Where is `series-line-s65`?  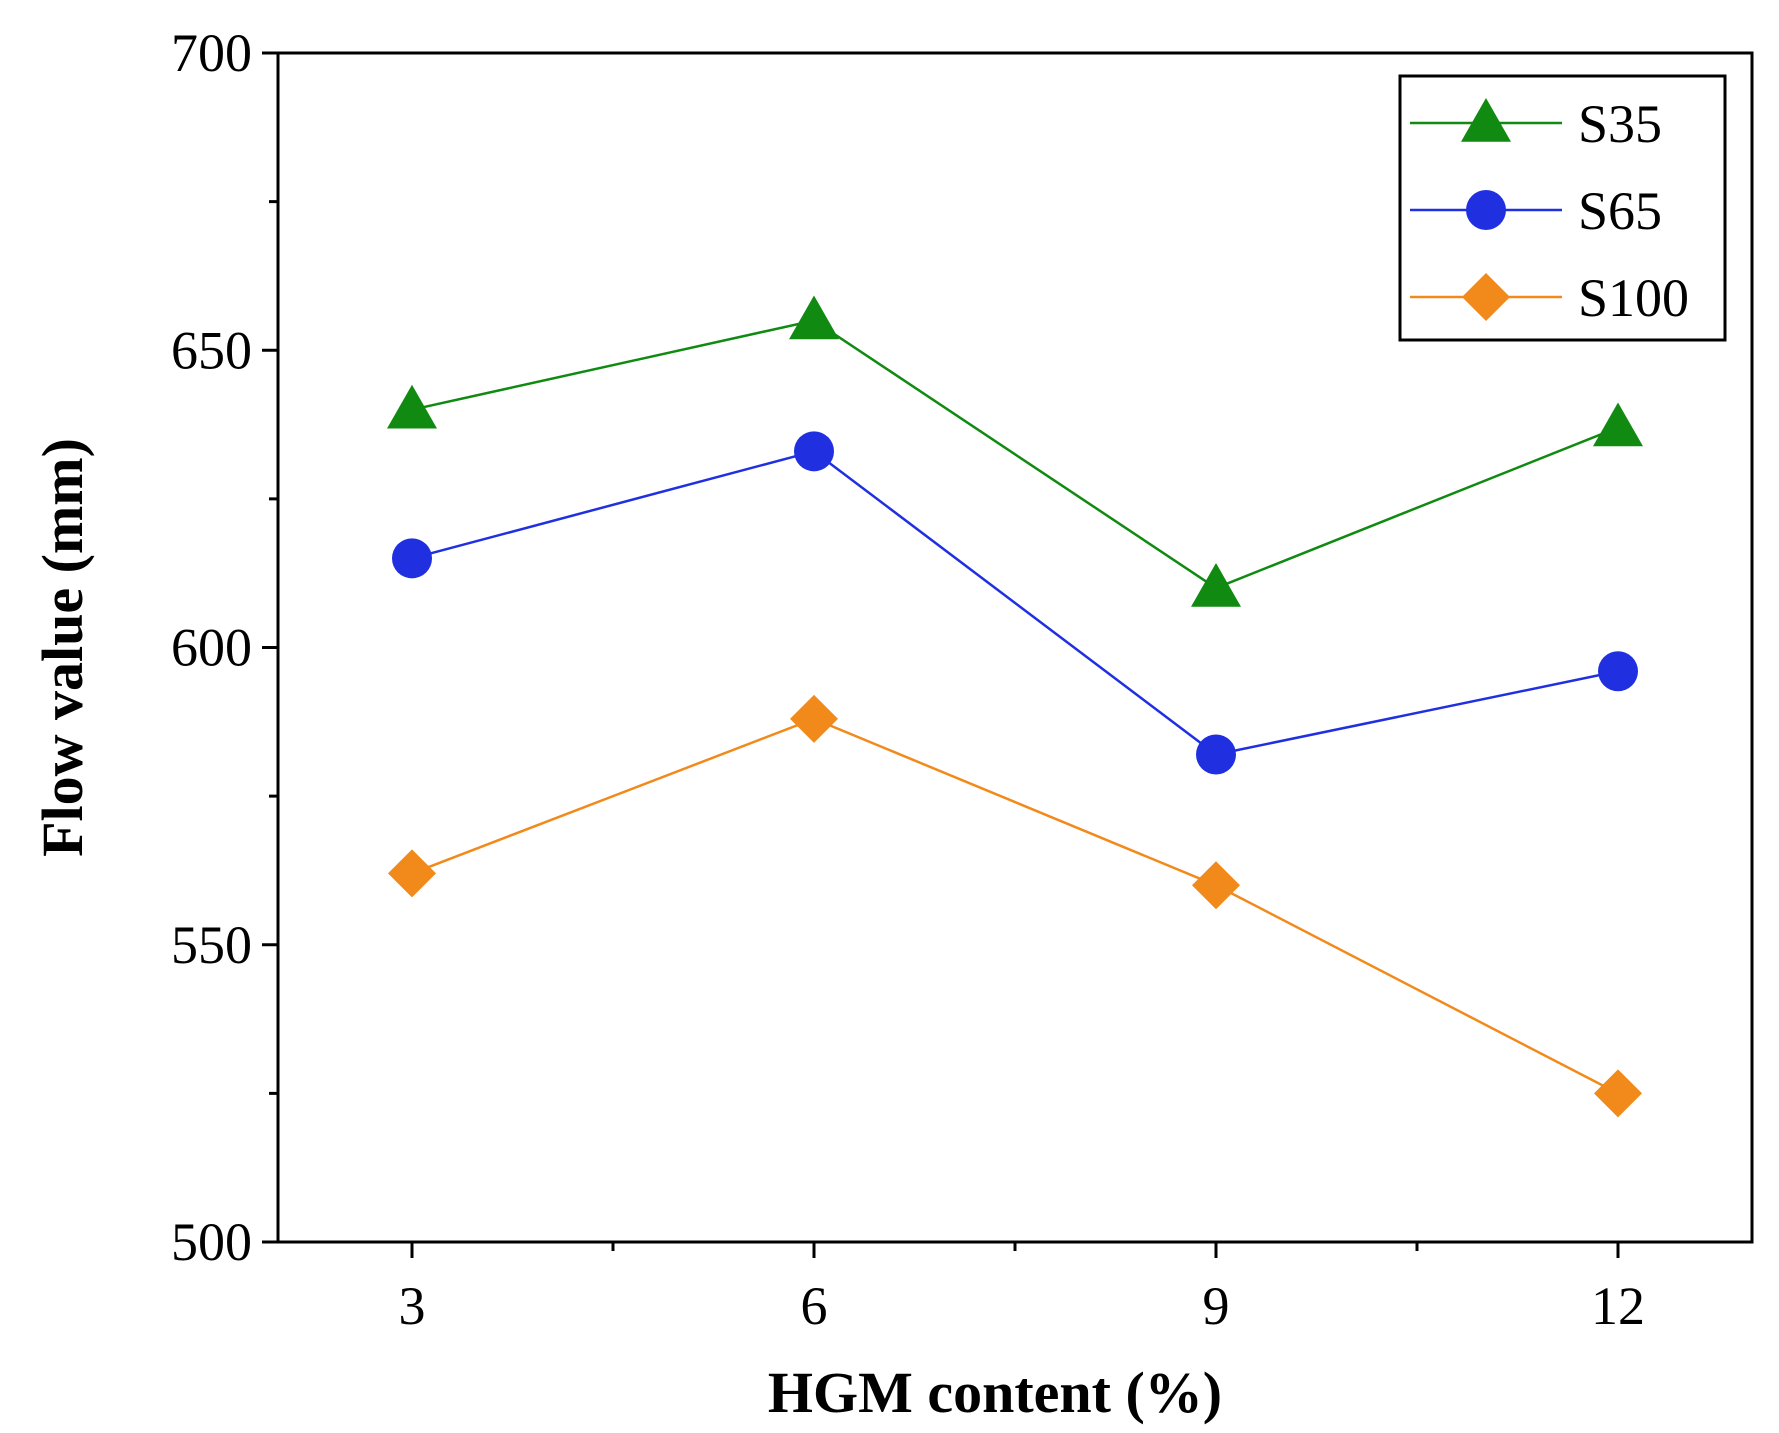 series-line-s65 is located at coordinates (1015, 602).